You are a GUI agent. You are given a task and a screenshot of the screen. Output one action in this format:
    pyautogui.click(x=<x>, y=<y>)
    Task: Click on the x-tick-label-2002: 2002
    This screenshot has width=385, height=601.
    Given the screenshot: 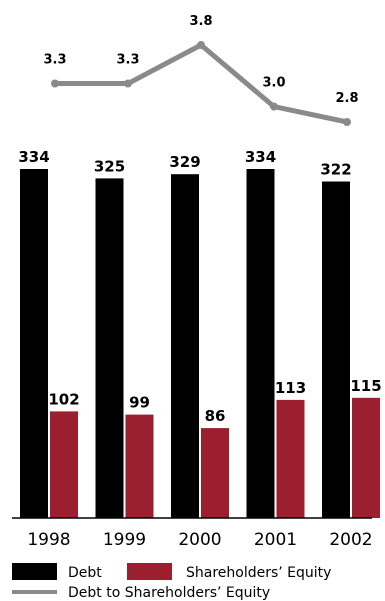 What is the action you would take?
    pyautogui.click(x=350, y=540)
    